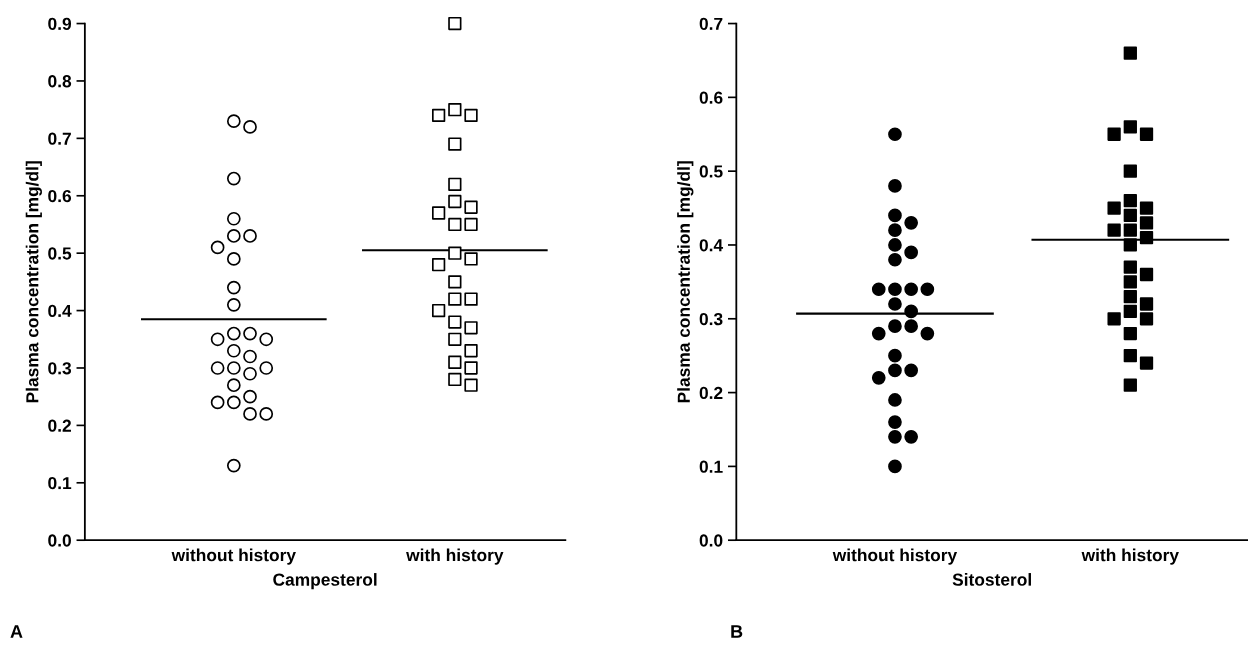 This screenshot has height=654, width=1248. What do you see at coordinates (737, 631) in the screenshot?
I see `text: B` at bounding box center [737, 631].